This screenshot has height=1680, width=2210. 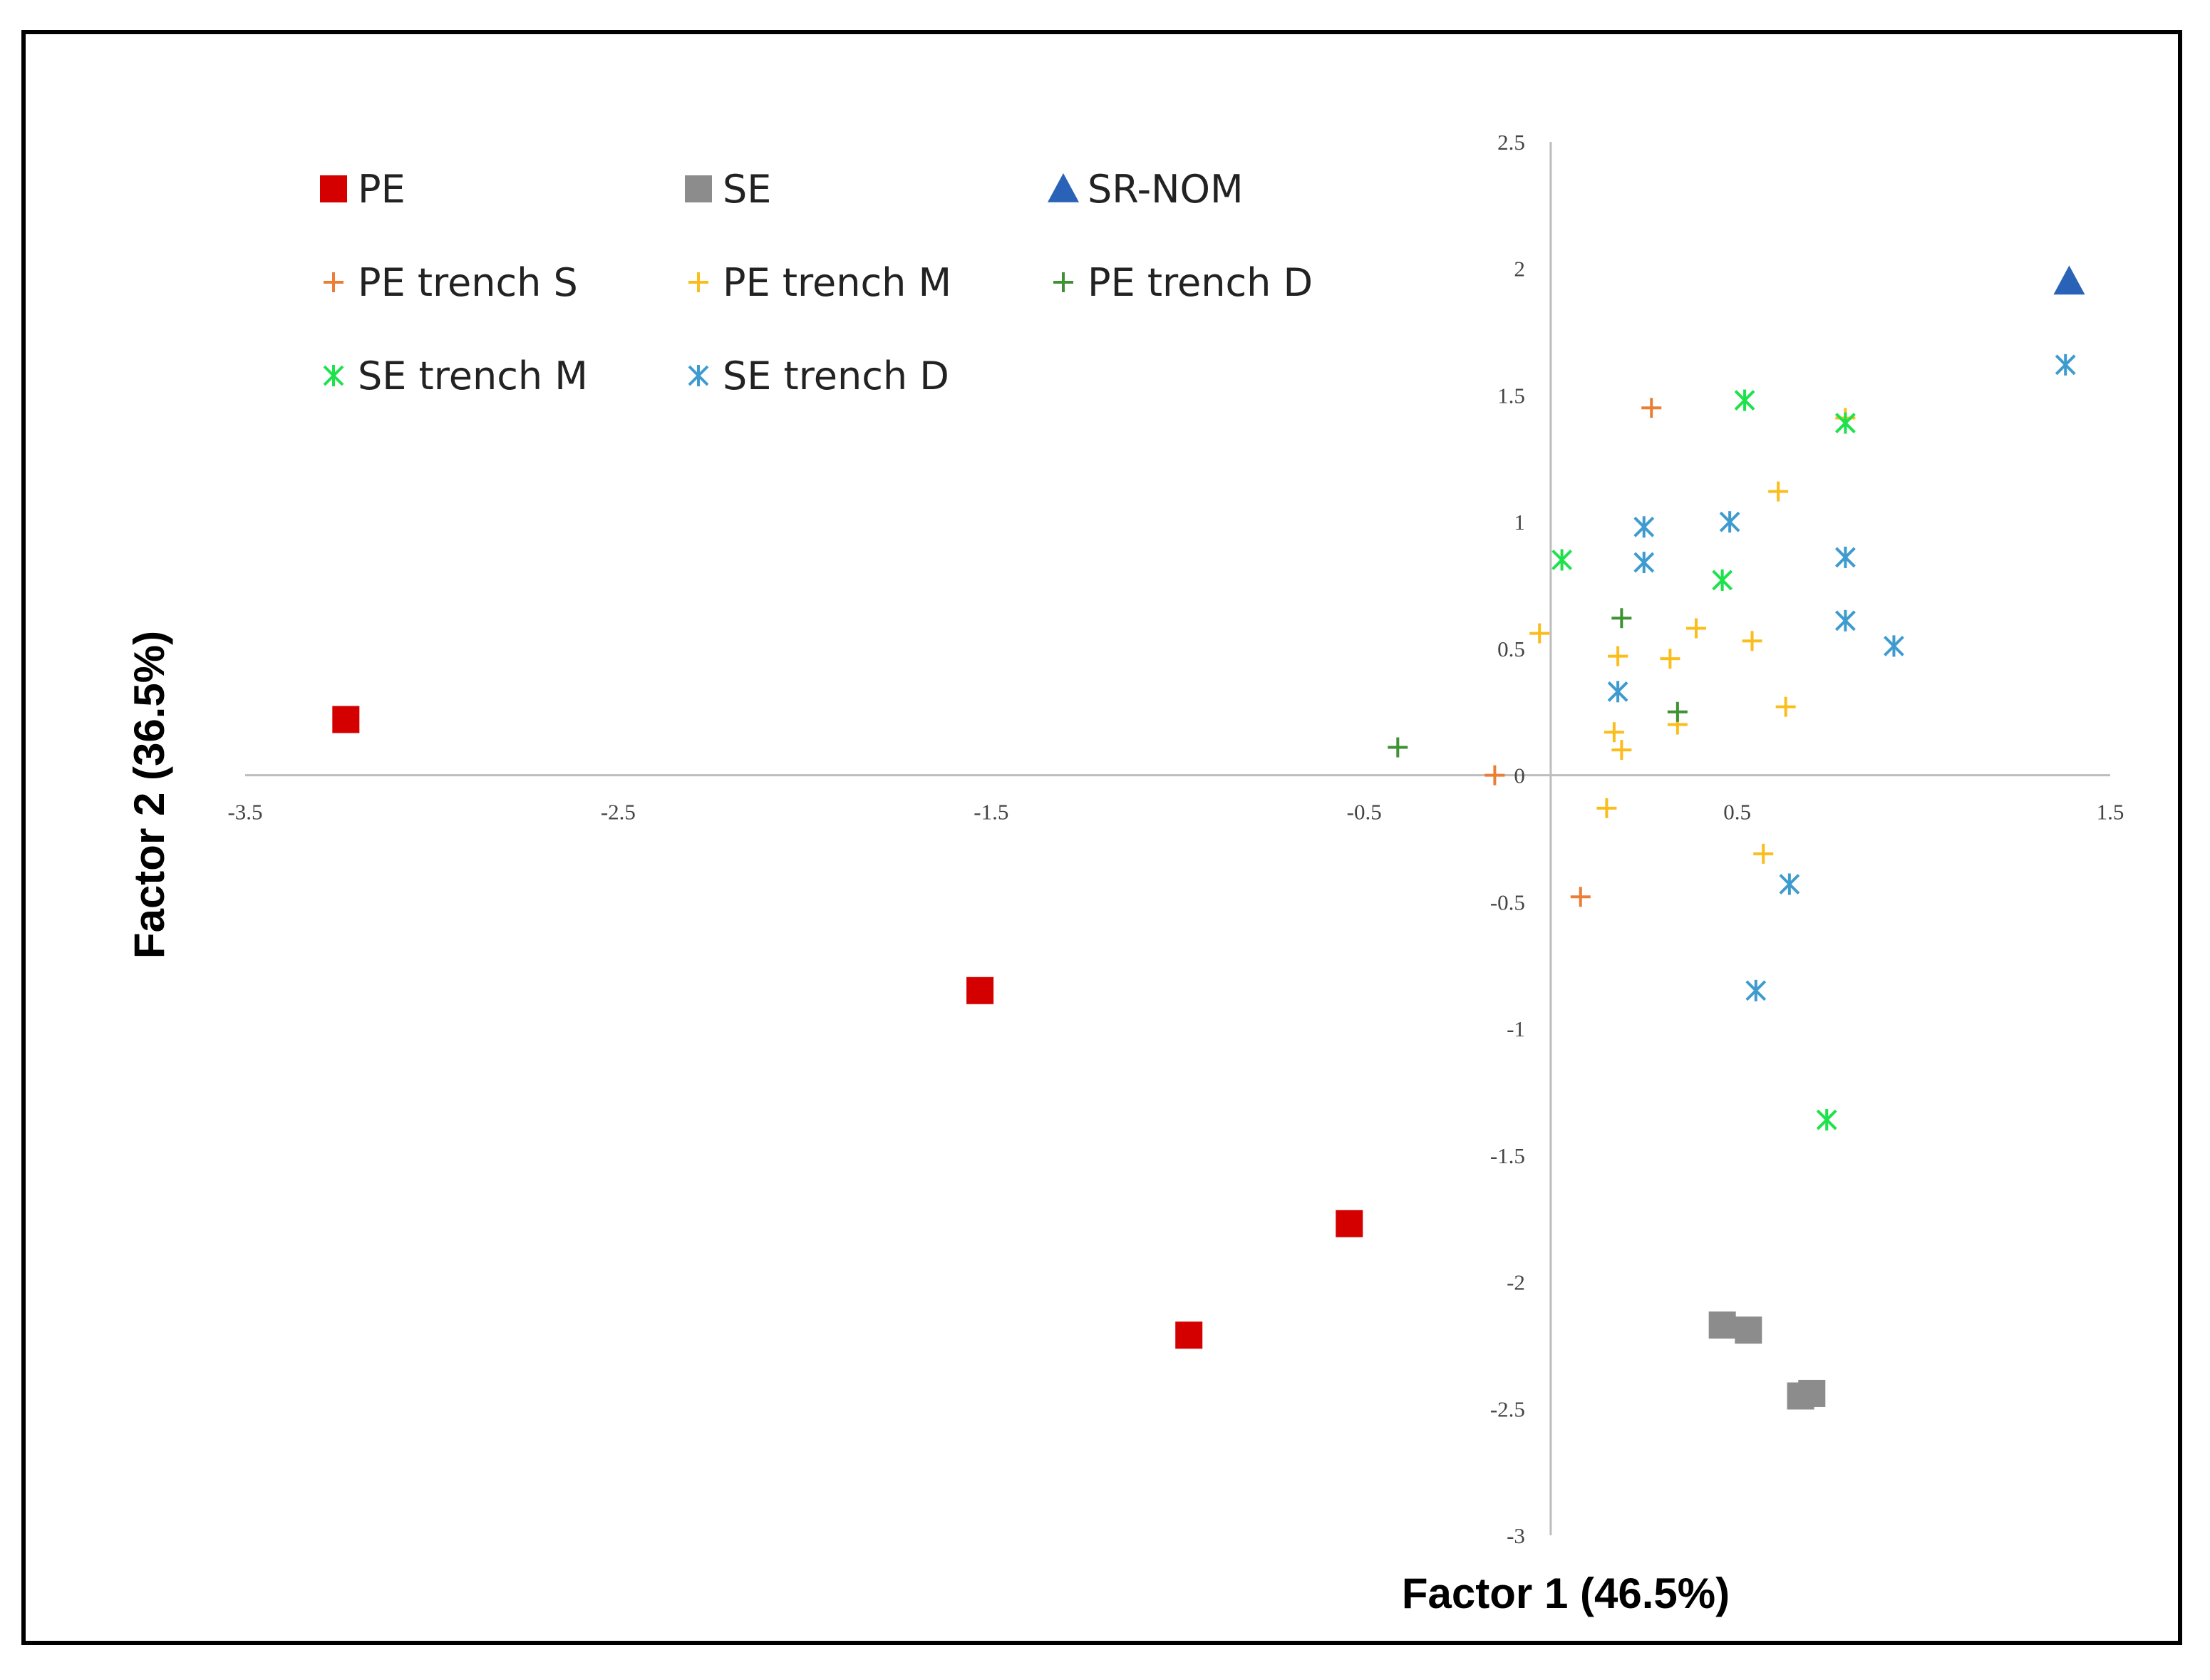 What do you see at coordinates (1166, 189) in the screenshot?
I see `legend-label-sr-nom: SR-NOM` at bounding box center [1166, 189].